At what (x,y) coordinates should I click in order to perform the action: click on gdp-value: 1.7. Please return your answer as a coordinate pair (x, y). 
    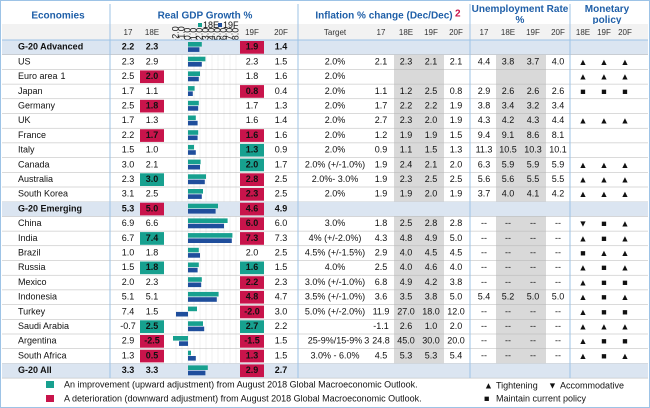
    Looking at the image, I should click on (128, 120).